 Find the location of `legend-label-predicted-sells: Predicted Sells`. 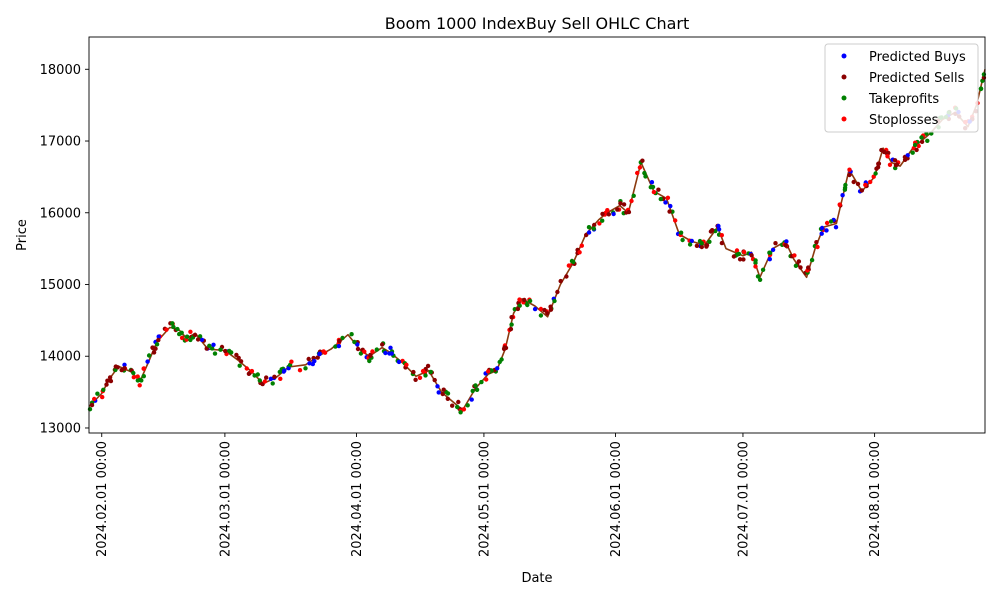

legend-label-predicted-sells: Predicted Sells is located at coordinates (917, 78).